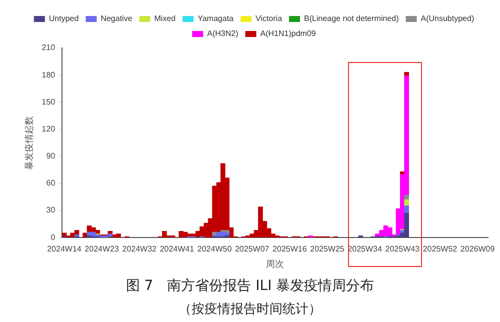 The height and width of the screenshot is (322, 500). Describe the element at coordinates (102, 249) in the screenshot. I see `x-tick-label: 2024W23` at that location.